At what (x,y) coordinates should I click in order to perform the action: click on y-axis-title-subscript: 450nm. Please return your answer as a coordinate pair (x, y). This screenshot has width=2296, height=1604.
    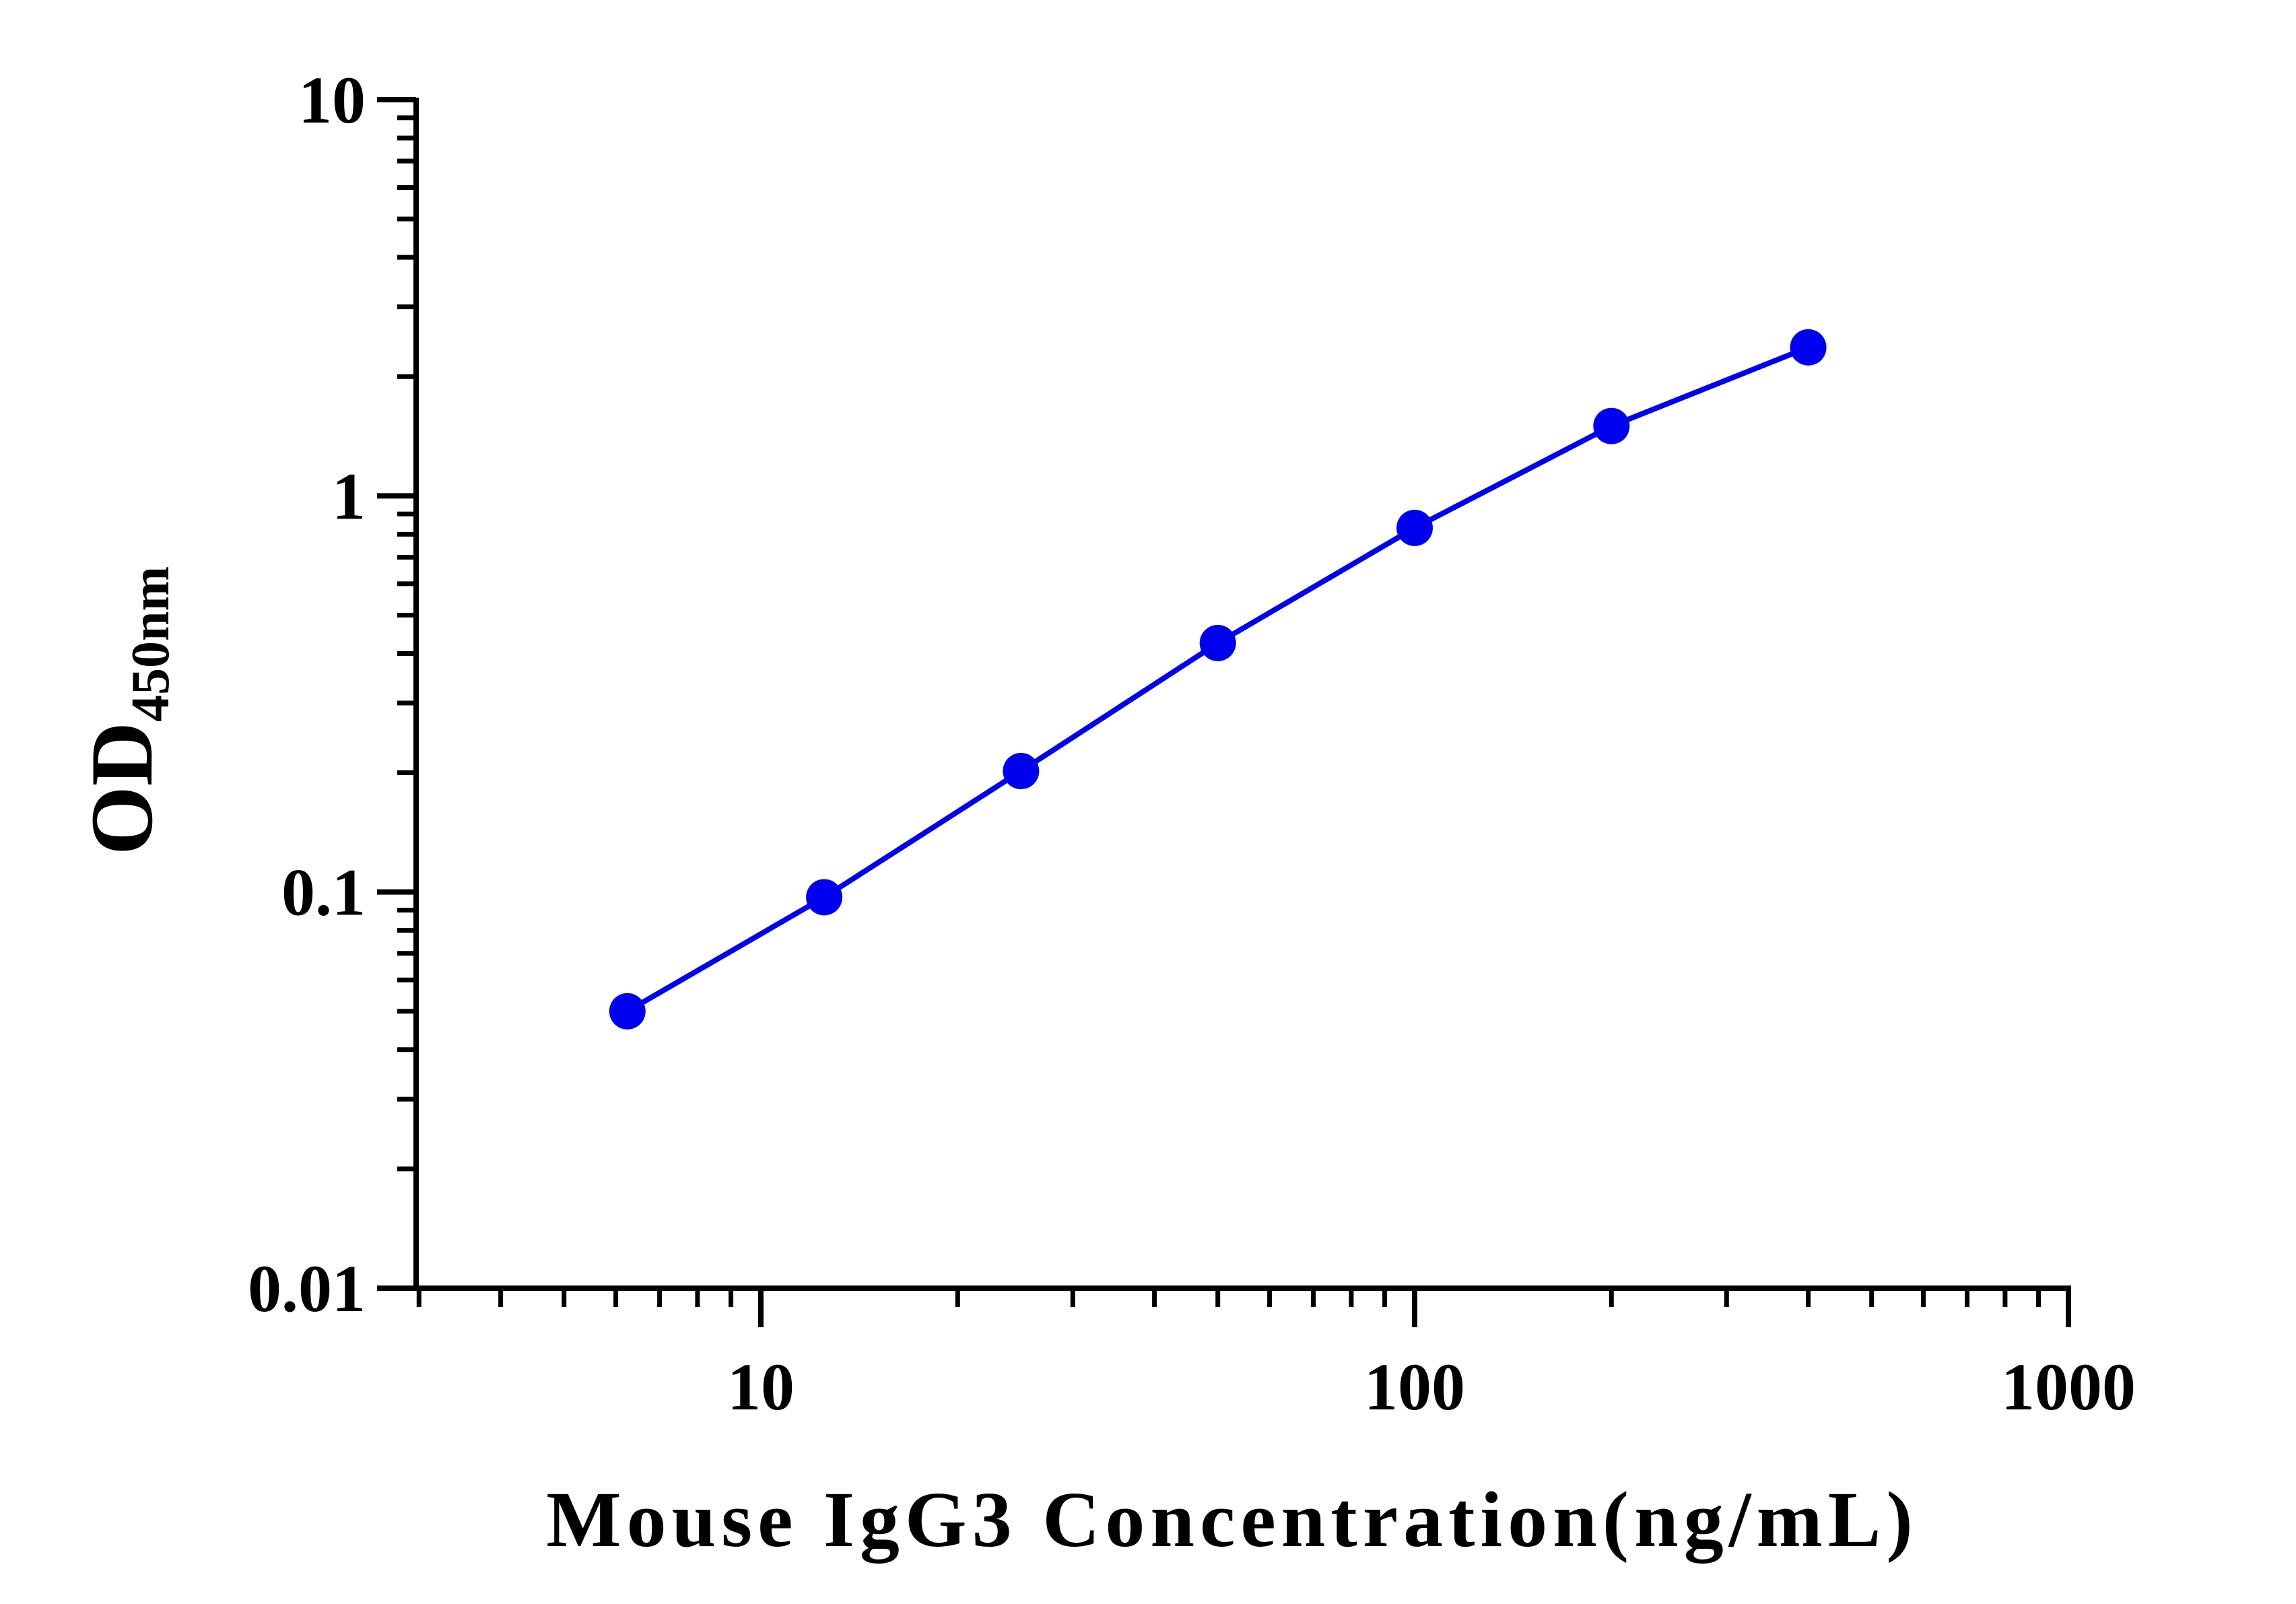
    Looking at the image, I should click on (150, 644).